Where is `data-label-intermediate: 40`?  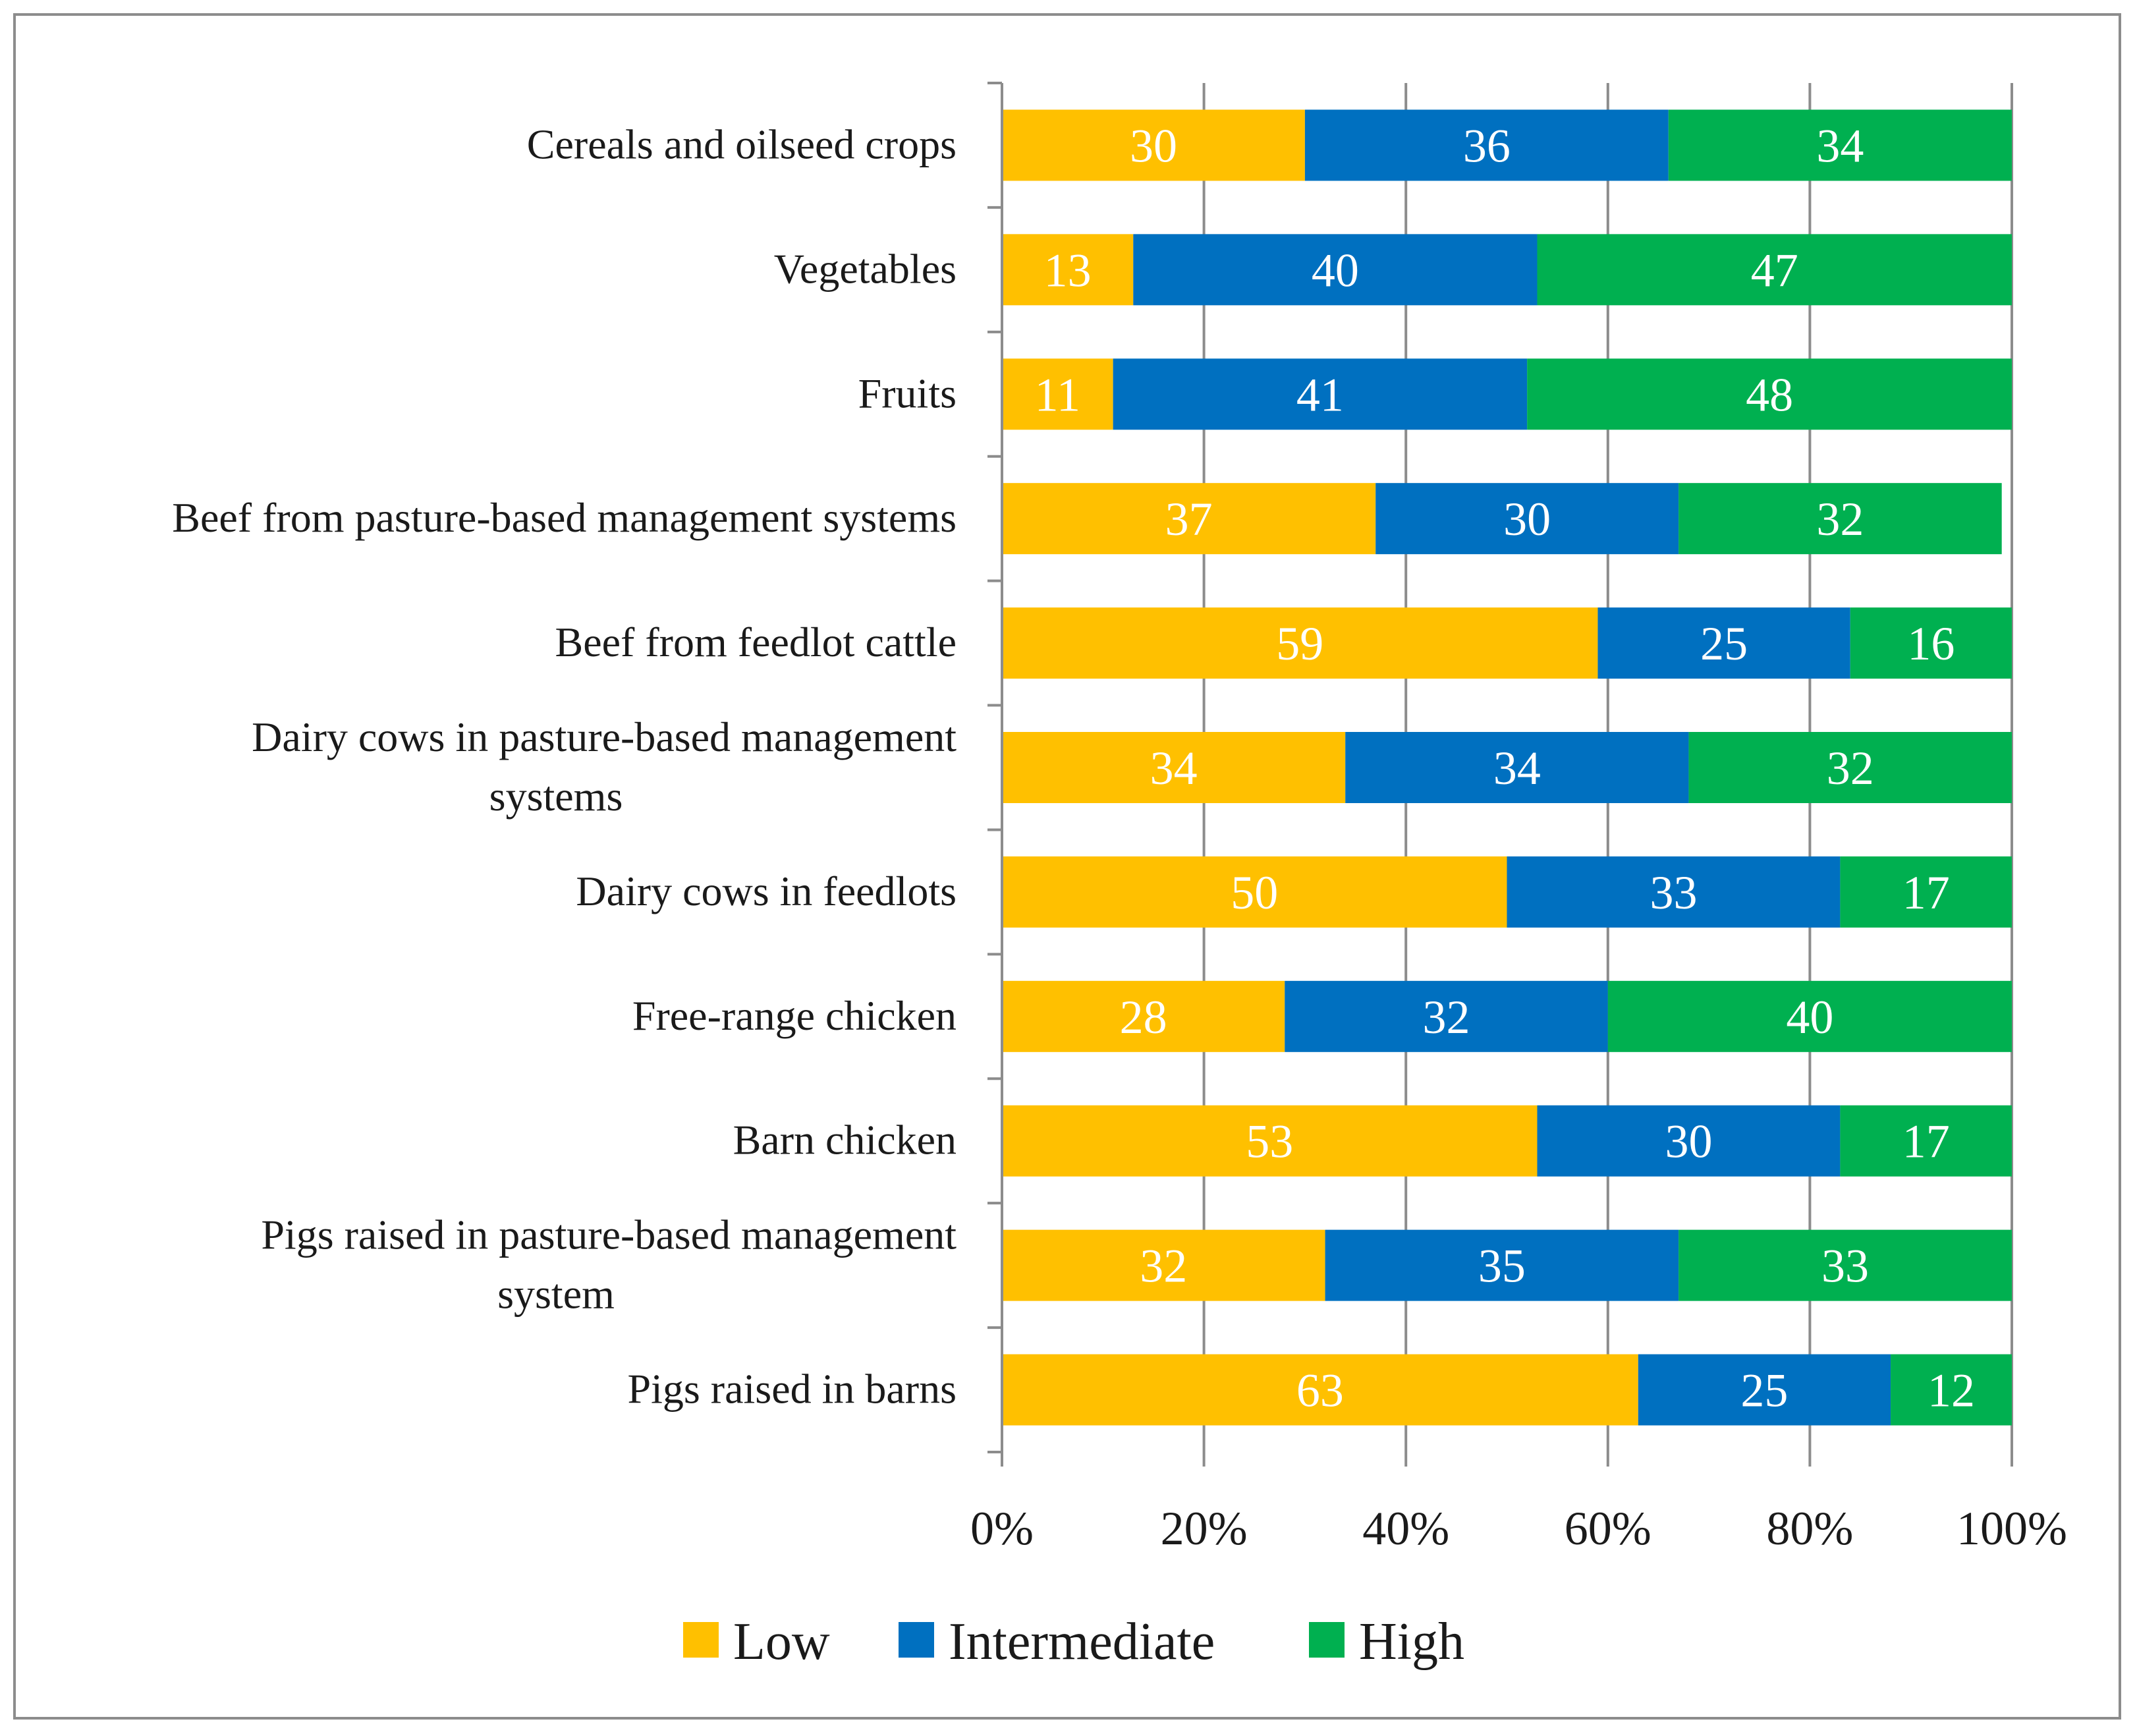
data-label-intermediate: 40 is located at coordinates (1336, 270).